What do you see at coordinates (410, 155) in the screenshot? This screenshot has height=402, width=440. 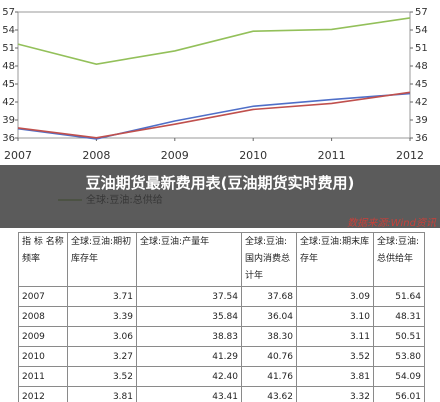 I see `x-tick-label: 2012` at bounding box center [410, 155].